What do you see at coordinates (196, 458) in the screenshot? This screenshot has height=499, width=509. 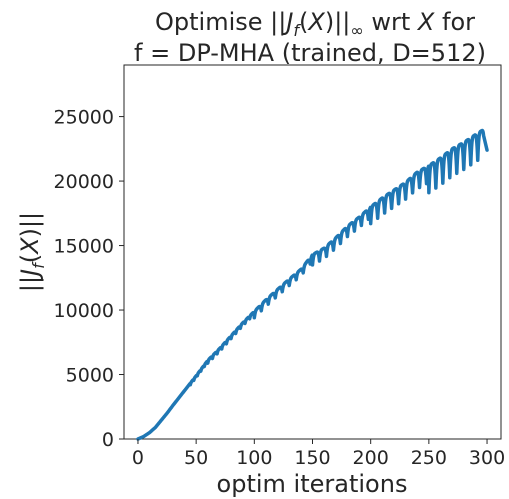 I see `x-tick-label: 50` at bounding box center [196, 458].